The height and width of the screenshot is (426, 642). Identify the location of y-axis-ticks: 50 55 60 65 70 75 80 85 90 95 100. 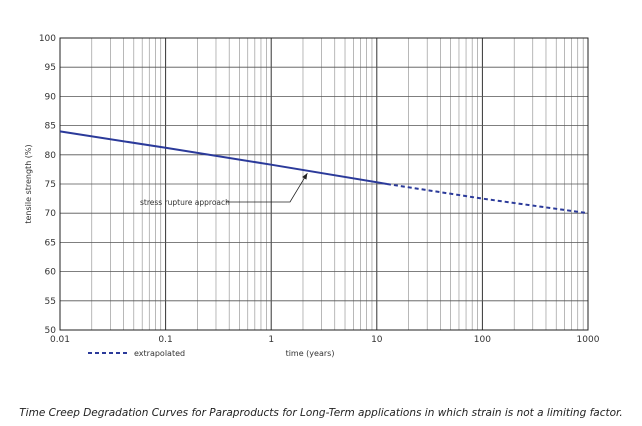
(47, 185).